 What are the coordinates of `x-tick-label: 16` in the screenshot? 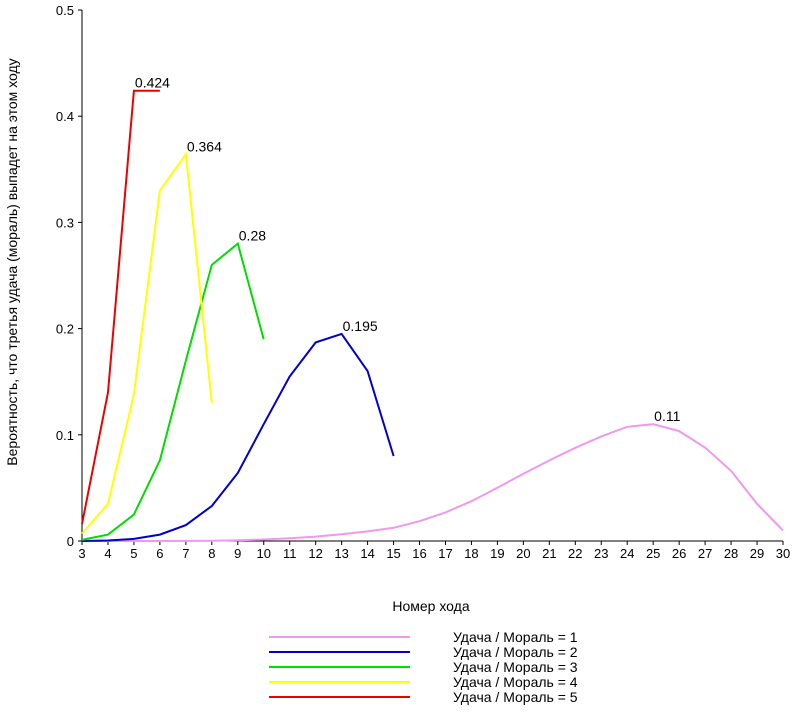 It's located at (419, 553).